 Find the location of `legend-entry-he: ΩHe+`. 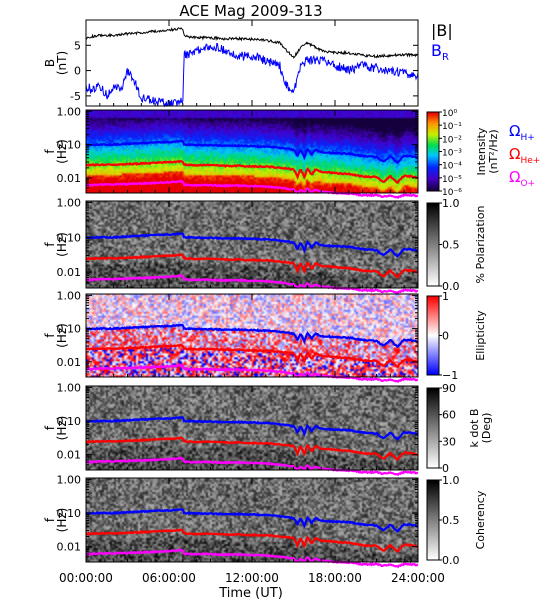

legend-entry-he: ΩHe+ is located at coordinates (524, 155).